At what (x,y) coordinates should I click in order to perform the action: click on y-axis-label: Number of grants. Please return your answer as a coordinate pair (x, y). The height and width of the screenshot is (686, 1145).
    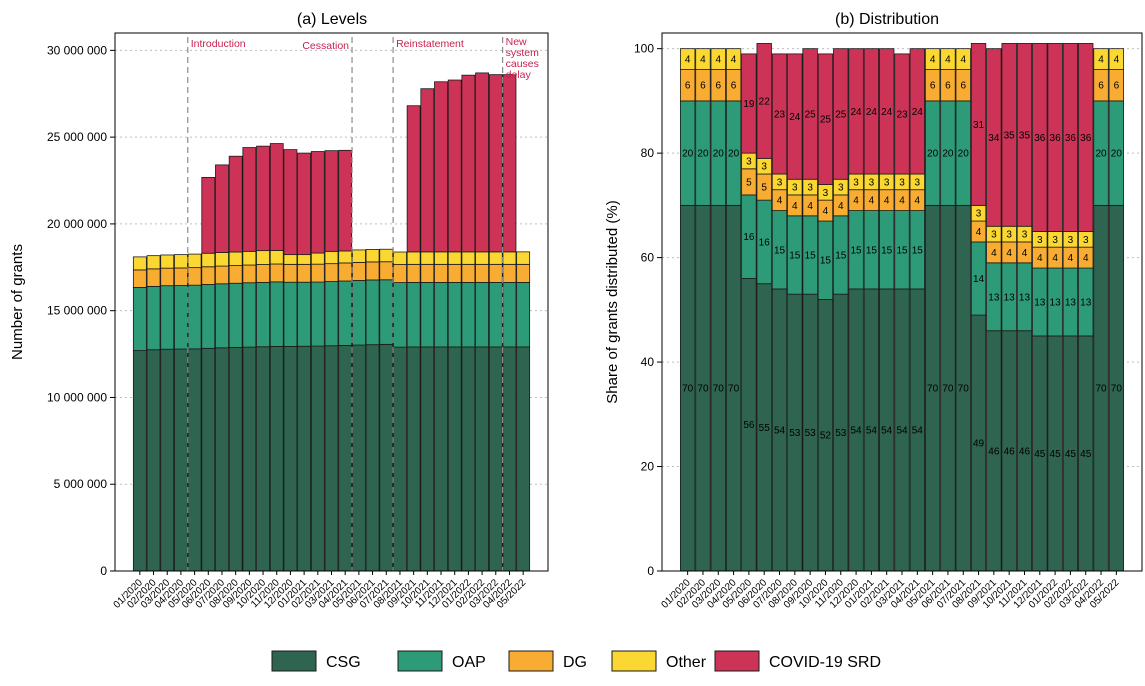
    Looking at the image, I should click on (17, 302).